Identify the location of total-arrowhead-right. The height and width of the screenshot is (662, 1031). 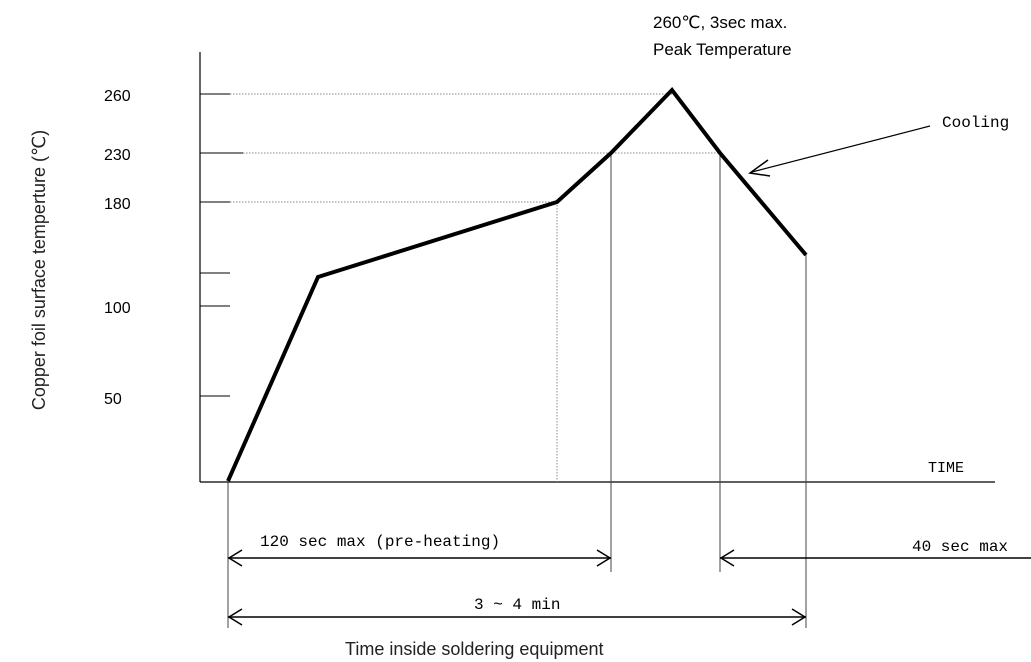
(799, 617).